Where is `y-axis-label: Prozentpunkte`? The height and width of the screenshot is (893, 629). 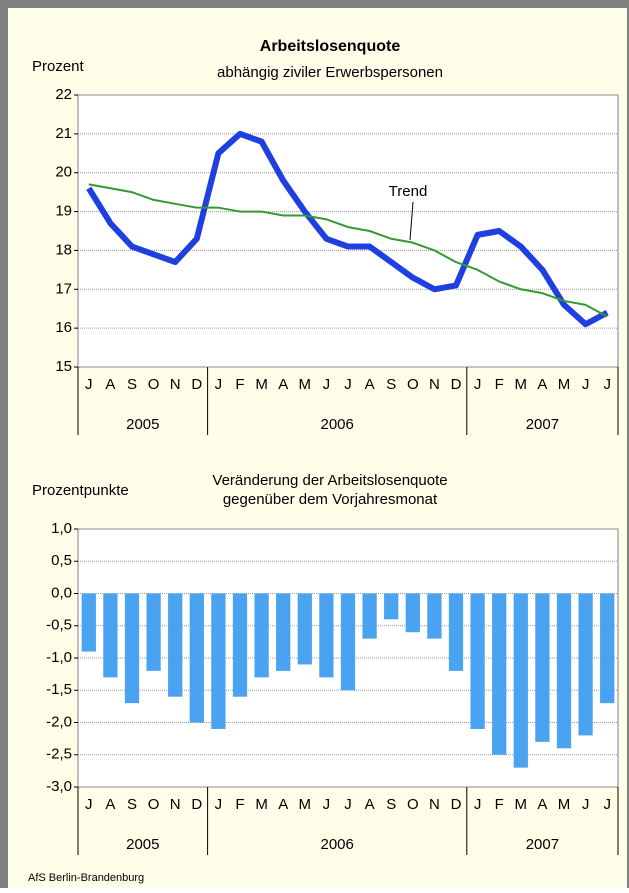 y-axis-label: Prozentpunkte is located at coordinates (80, 490).